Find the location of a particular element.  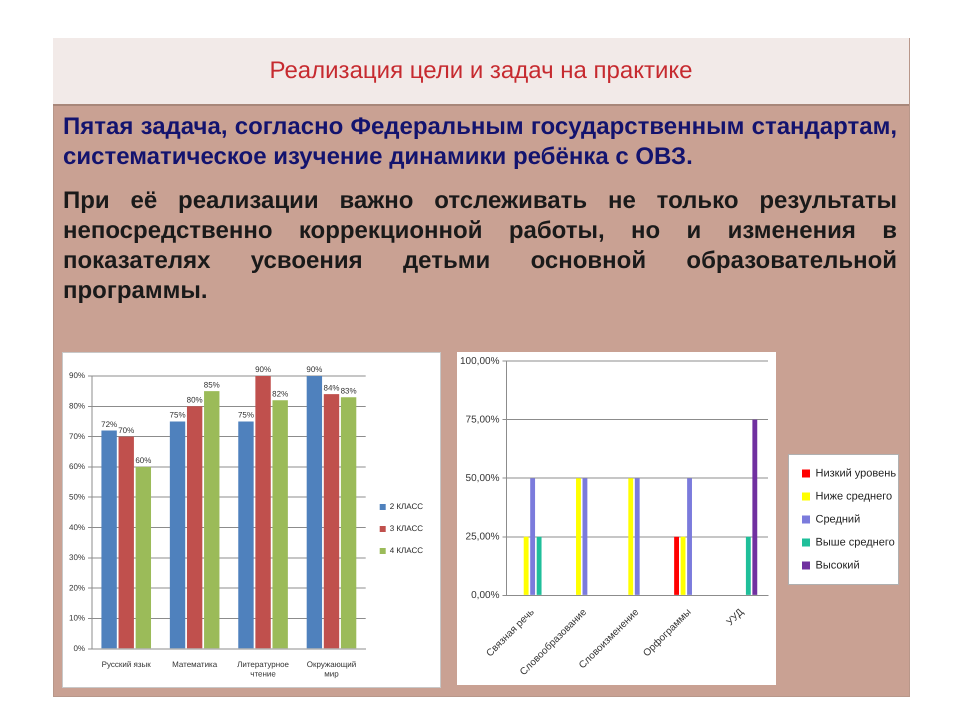

y-tick-label: 60% is located at coordinates (77, 467).